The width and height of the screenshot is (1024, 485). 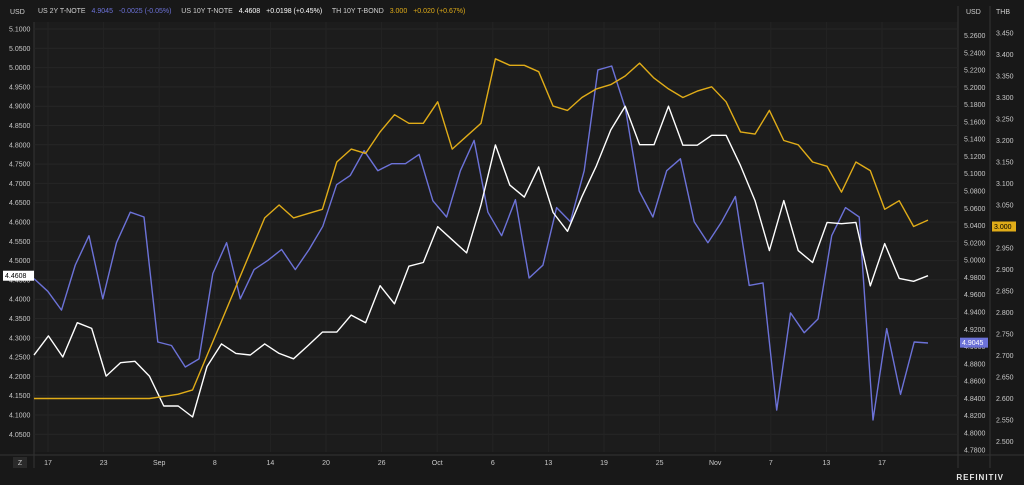 What do you see at coordinates (975, 278) in the screenshot?
I see `mid-tick-label: 4.9800` at bounding box center [975, 278].